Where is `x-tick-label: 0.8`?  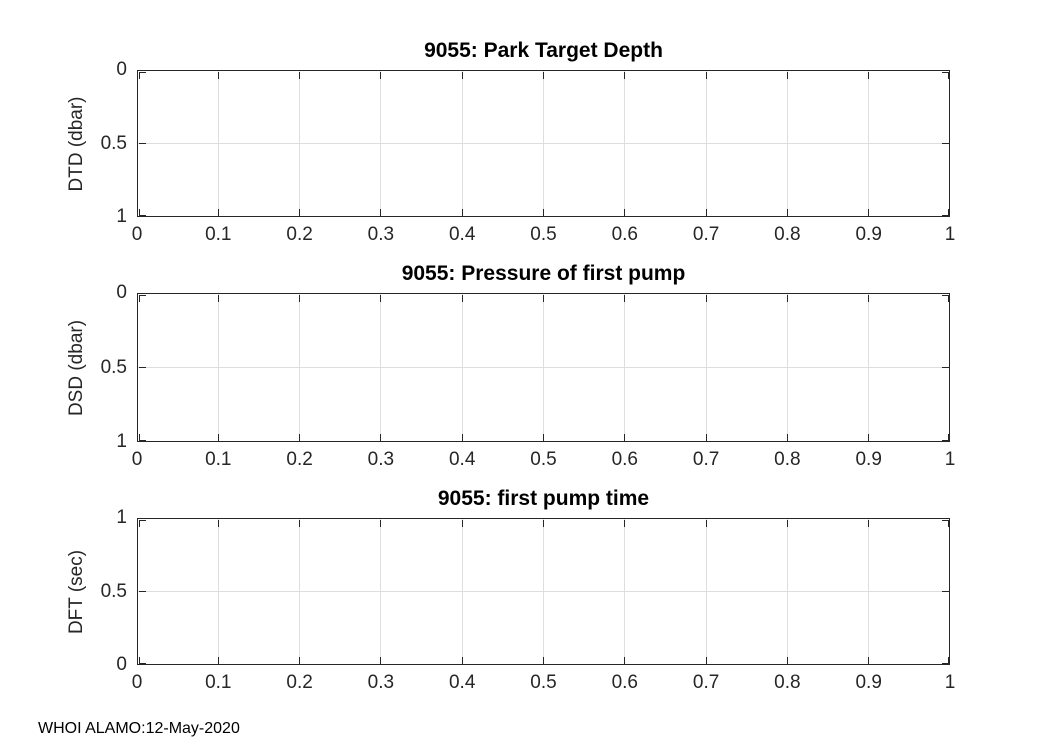
x-tick-label: 0.8 is located at coordinates (787, 682).